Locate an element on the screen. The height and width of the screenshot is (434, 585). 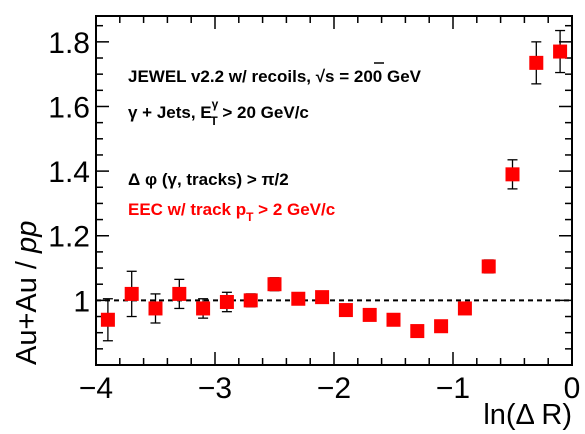
x-axis-title: ln(Δ R) is located at coordinates (527, 415).